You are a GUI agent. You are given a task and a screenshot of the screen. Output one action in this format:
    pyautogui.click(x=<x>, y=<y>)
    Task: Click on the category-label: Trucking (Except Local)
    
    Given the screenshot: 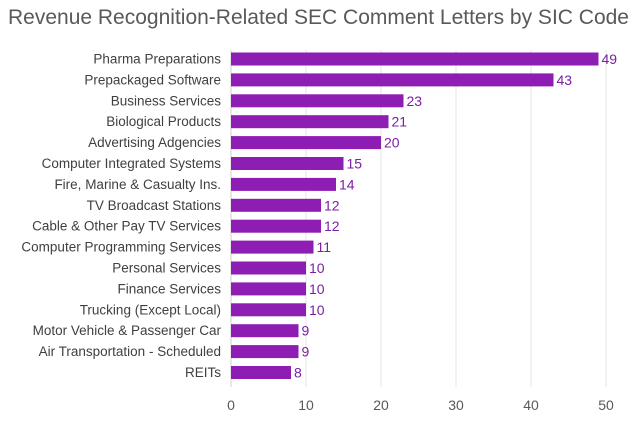 What is the action you would take?
    pyautogui.click(x=150, y=309)
    